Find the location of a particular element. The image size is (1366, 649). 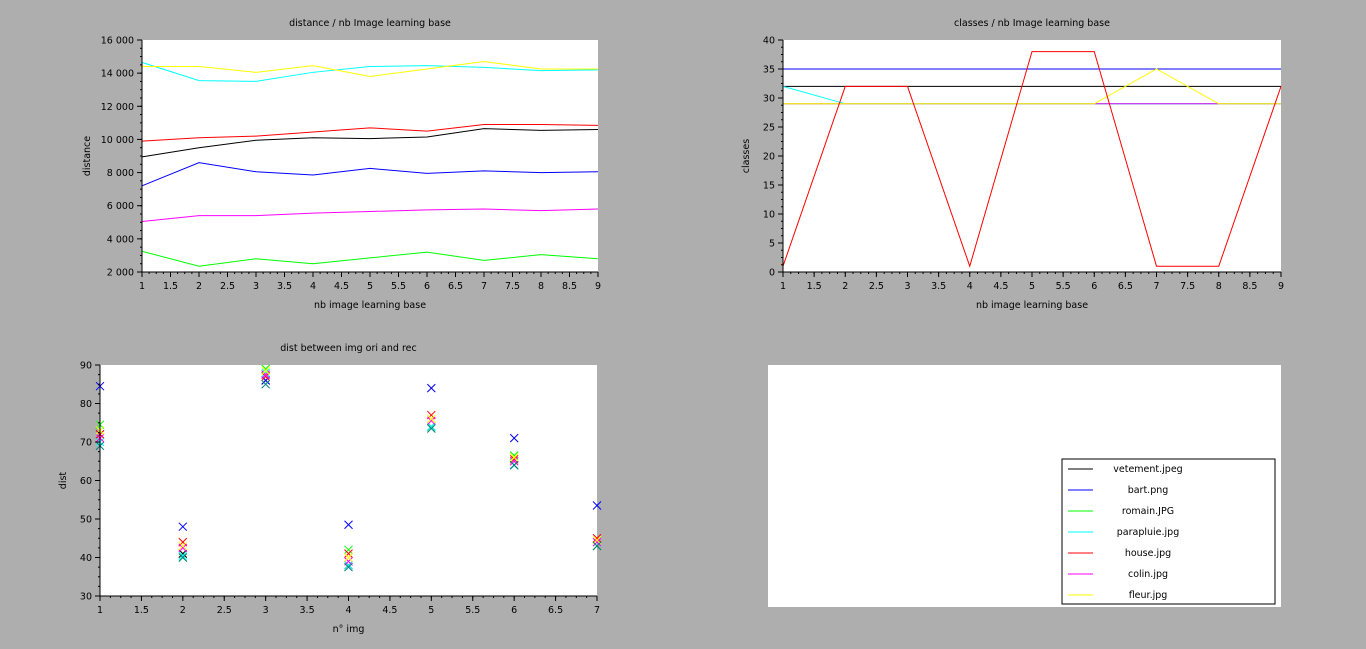

y-tick-label: 8 000 is located at coordinates (120, 173).